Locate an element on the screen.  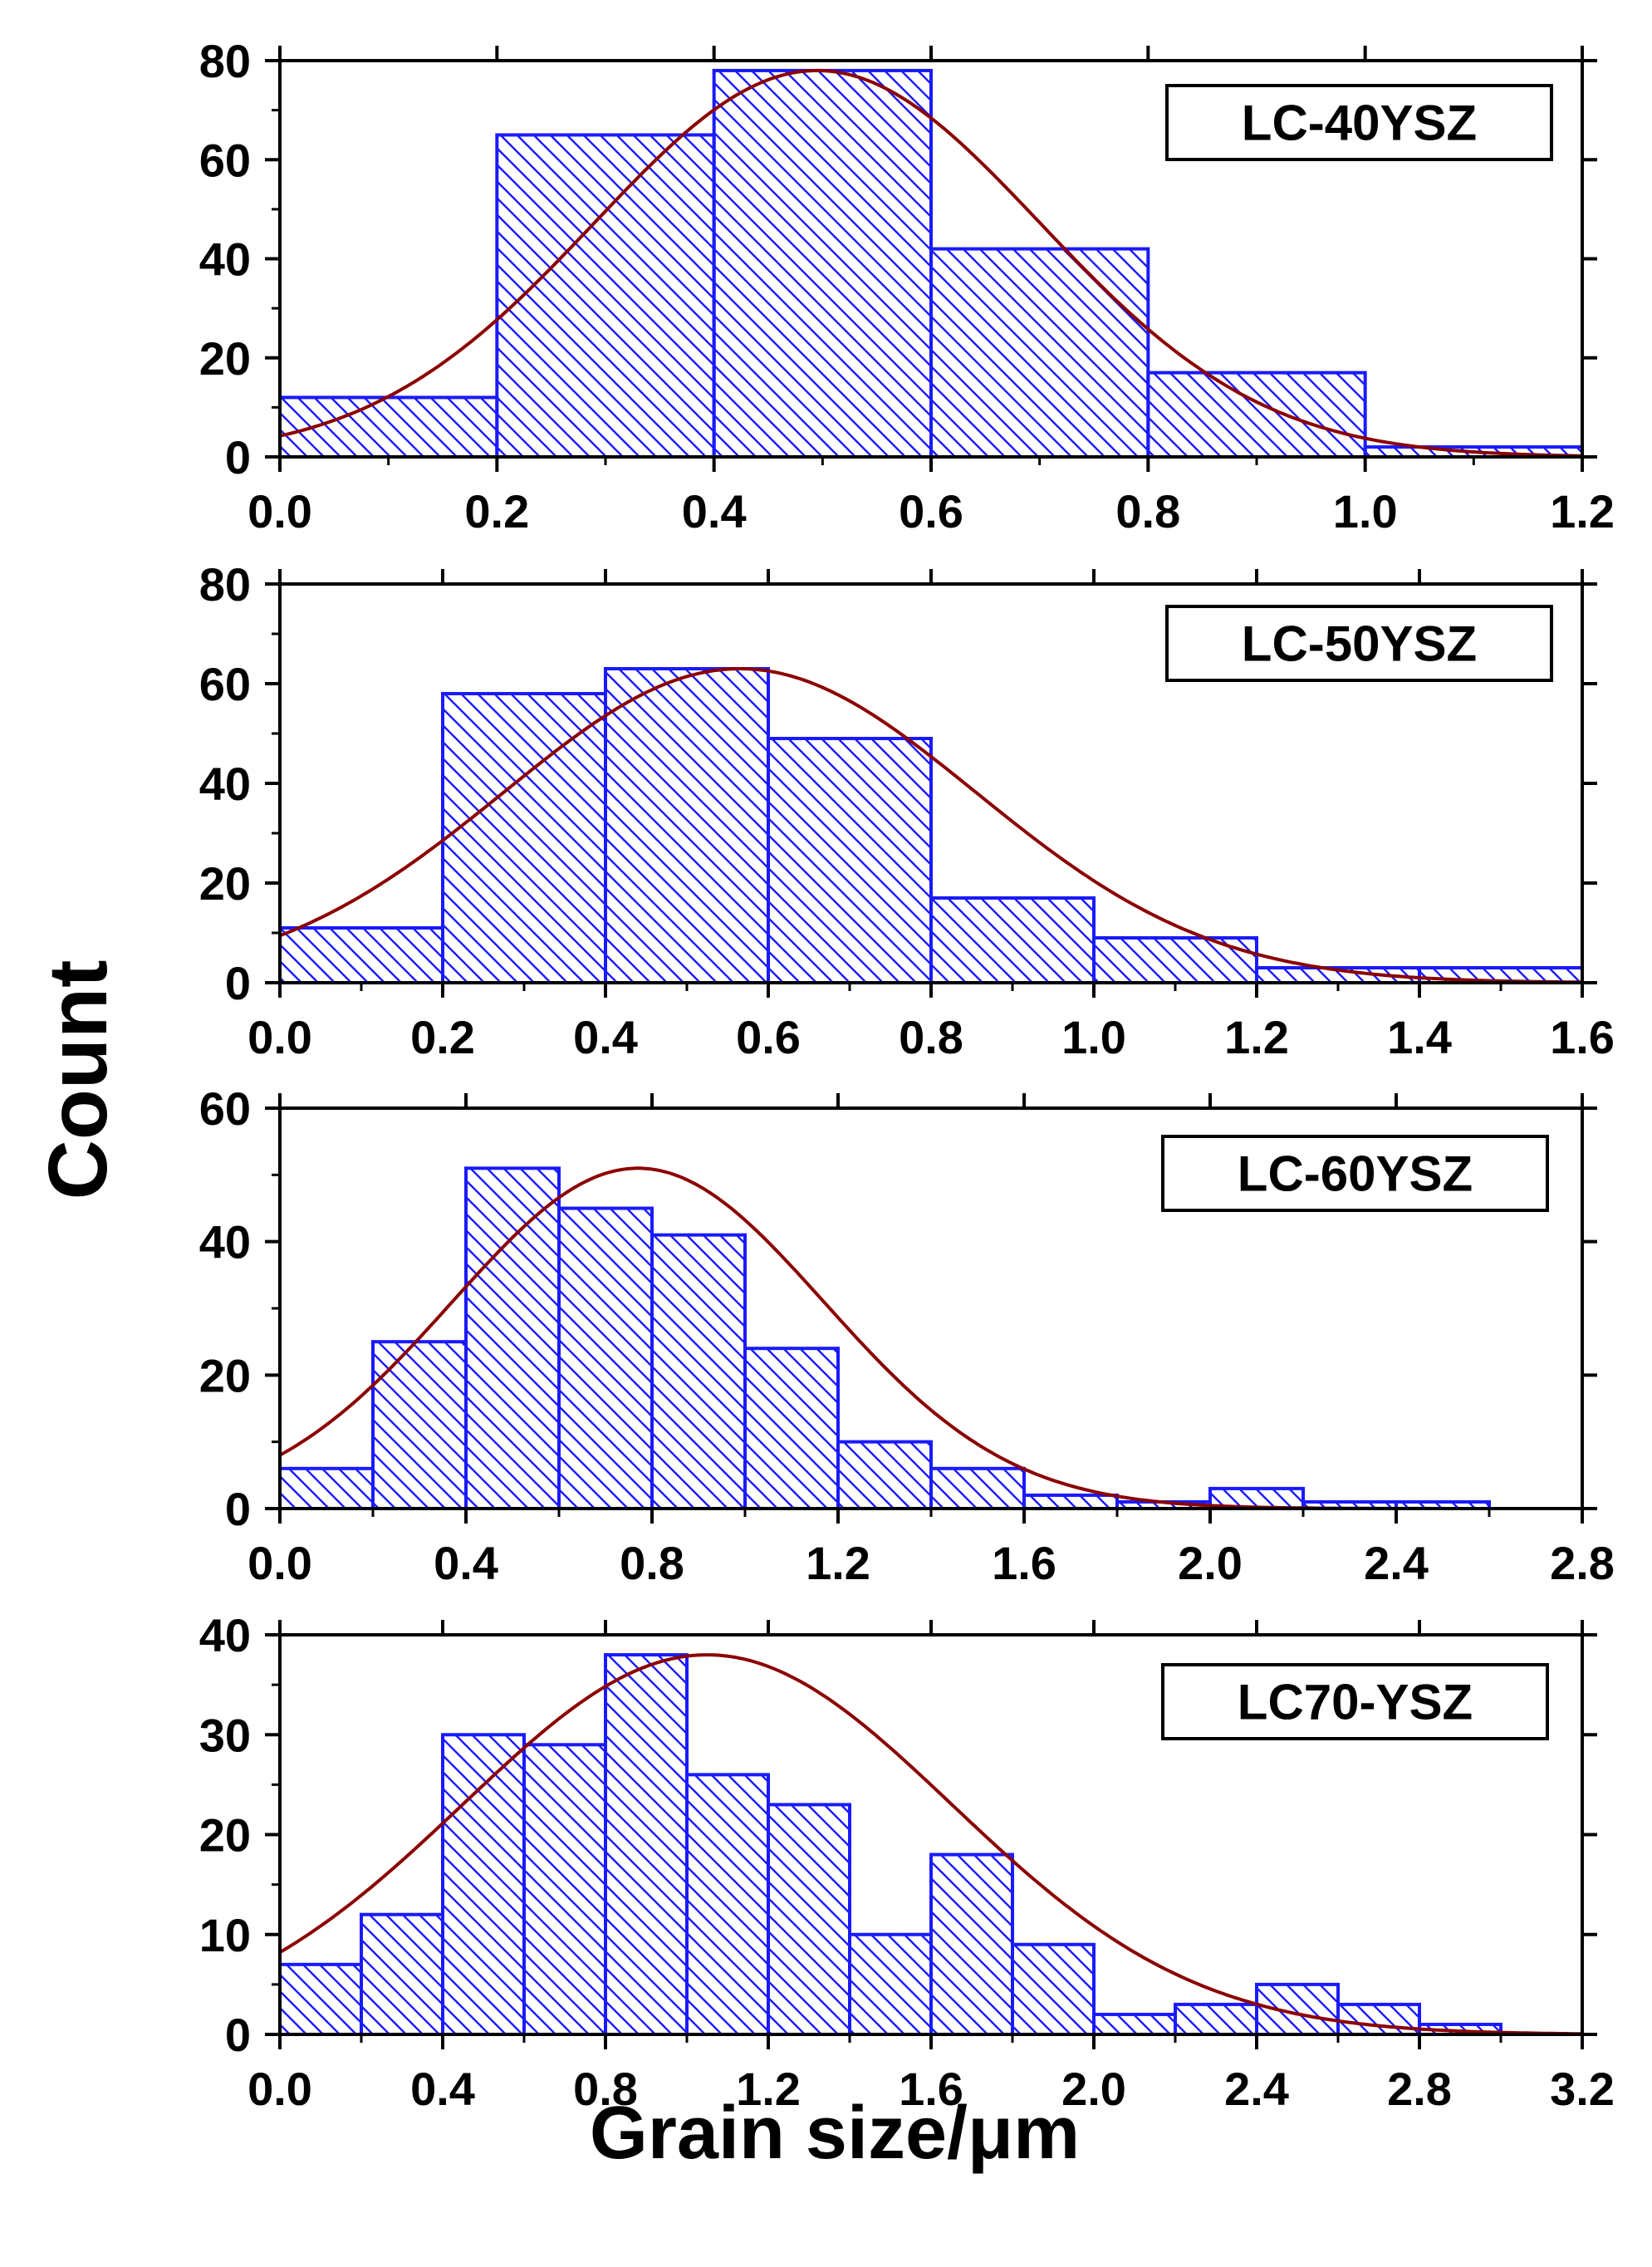
legend-box: LC-50YSZ is located at coordinates (1359, 643).